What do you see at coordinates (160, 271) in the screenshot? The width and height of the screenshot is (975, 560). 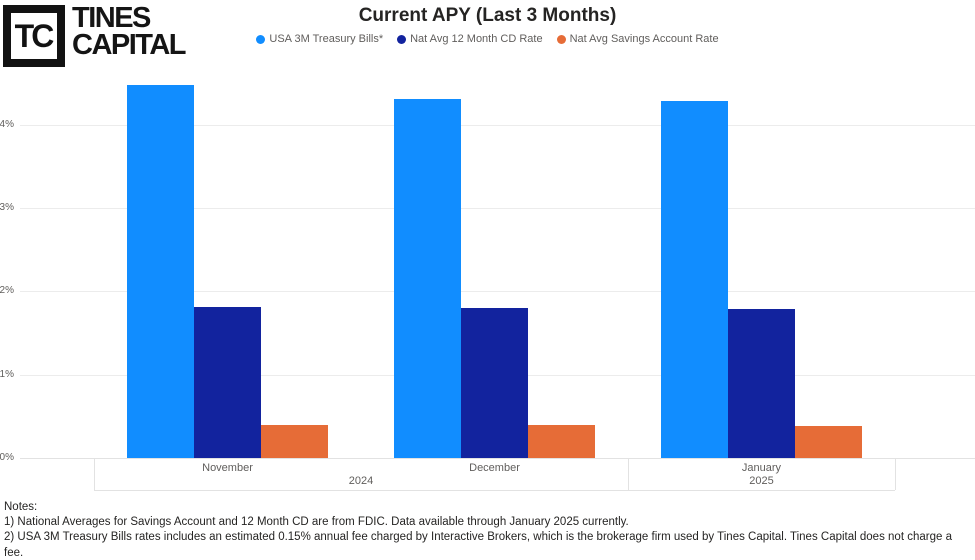 I see `bar-november-series1` at bounding box center [160, 271].